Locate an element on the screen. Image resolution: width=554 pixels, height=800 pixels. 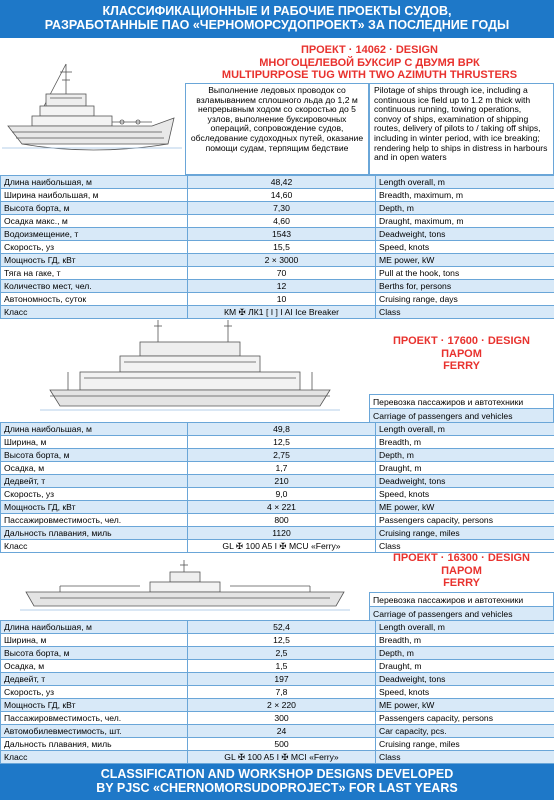
table-row: Высота борта, м 7,30 Depth, m is located at coordinates (277, 208).